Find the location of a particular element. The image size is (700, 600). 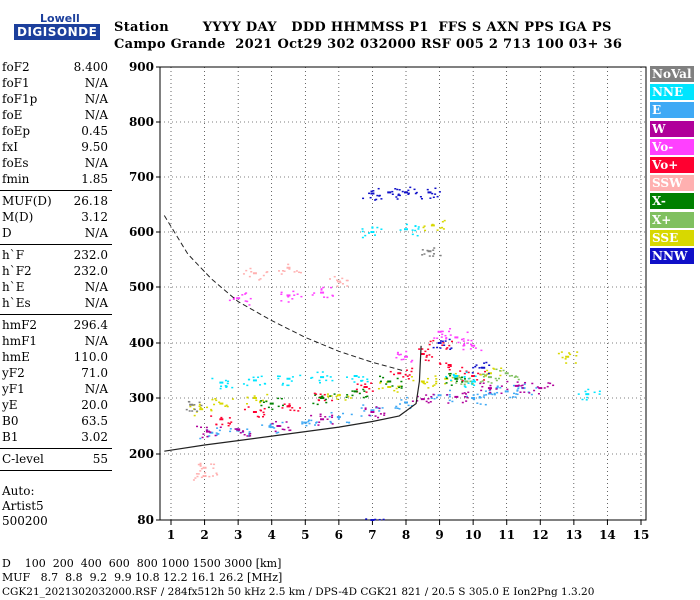

param-row: B1 3.02 is located at coordinates (54, 438).